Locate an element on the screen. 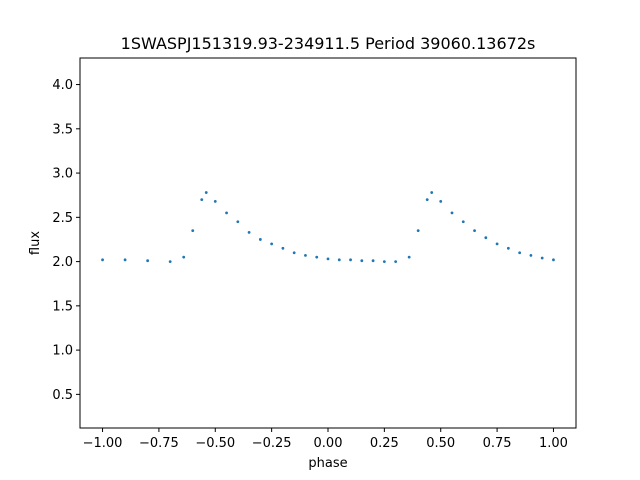  x-tick-label: 1.00 is located at coordinates (553, 443).